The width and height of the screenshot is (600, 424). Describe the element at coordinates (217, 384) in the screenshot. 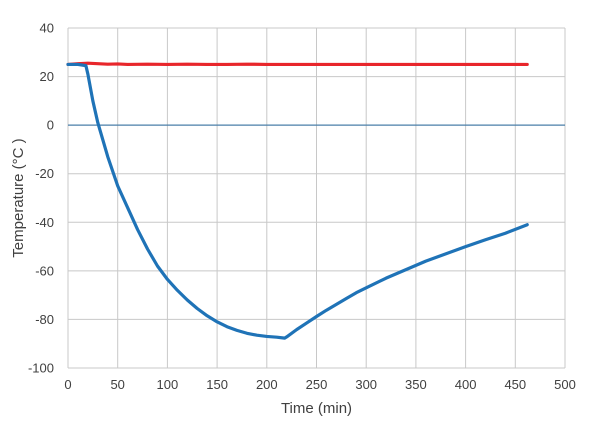

I see `x-tick-label-3: 150` at that location.